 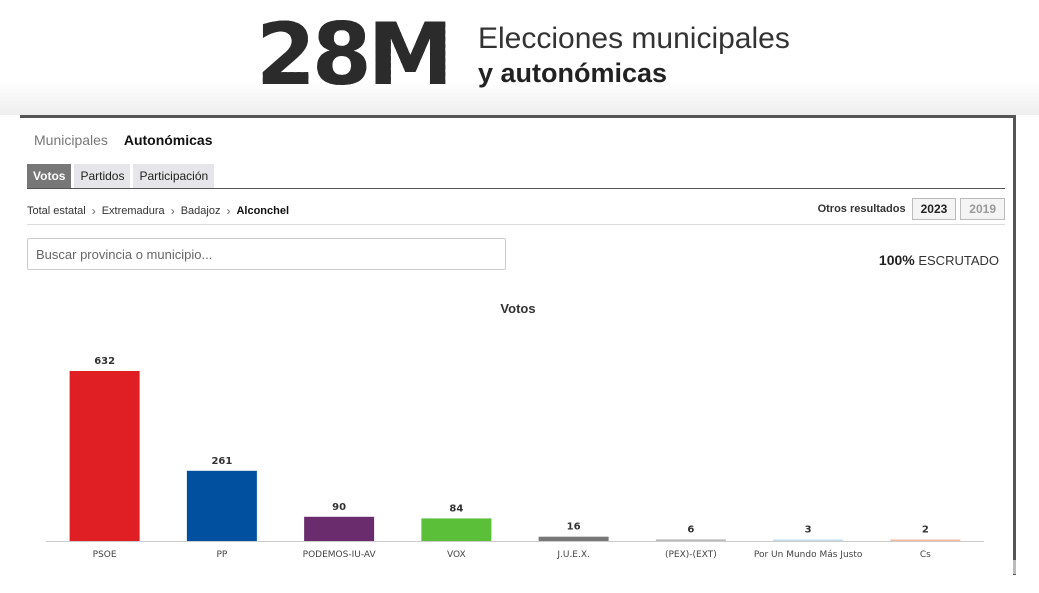 I want to click on category-tick-label: (PEX)-(EXT), so click(x=691, y=555).